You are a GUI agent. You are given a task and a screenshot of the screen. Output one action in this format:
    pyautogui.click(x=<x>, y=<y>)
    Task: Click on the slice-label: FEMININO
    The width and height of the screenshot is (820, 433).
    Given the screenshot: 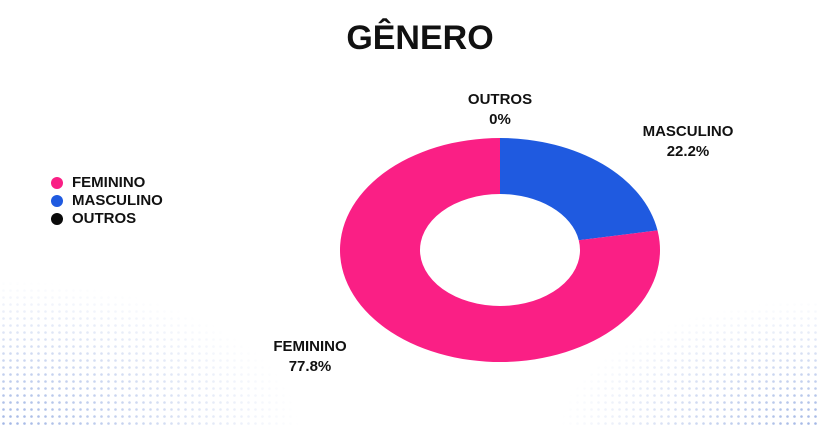 What is the action you would take?
    pyautogui.click(x=310, y=346)
    